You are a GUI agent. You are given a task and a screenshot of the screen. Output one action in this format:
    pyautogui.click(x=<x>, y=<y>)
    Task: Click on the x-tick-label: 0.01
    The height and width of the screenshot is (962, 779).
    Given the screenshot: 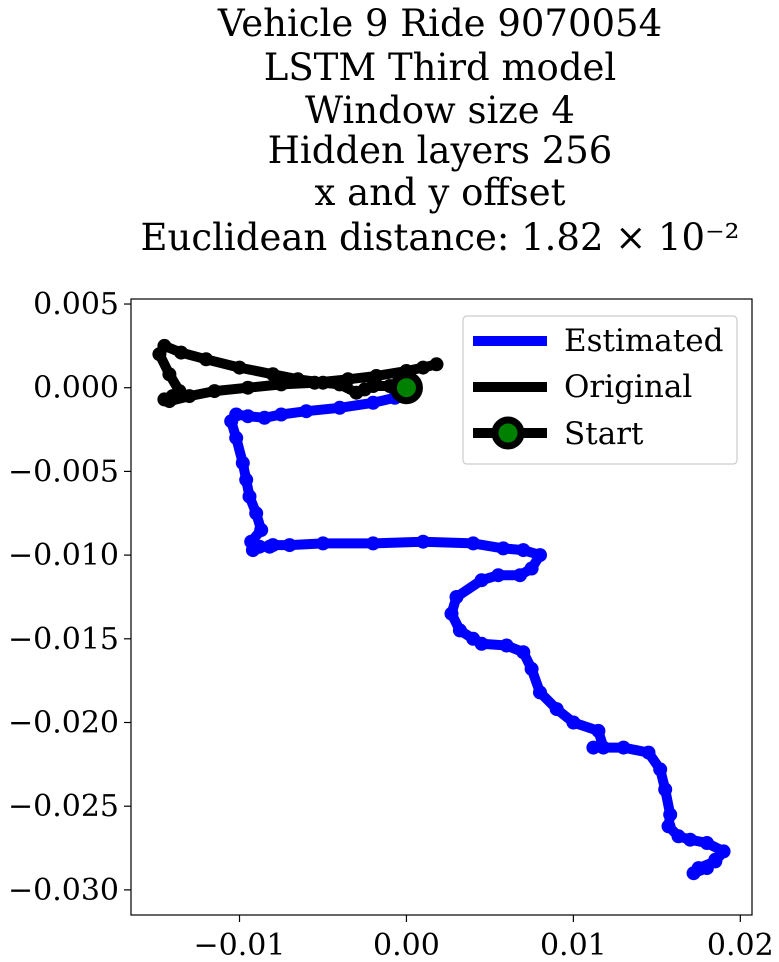 What is the action you would take?
    pyautogui.click(x=573, y=945)
    